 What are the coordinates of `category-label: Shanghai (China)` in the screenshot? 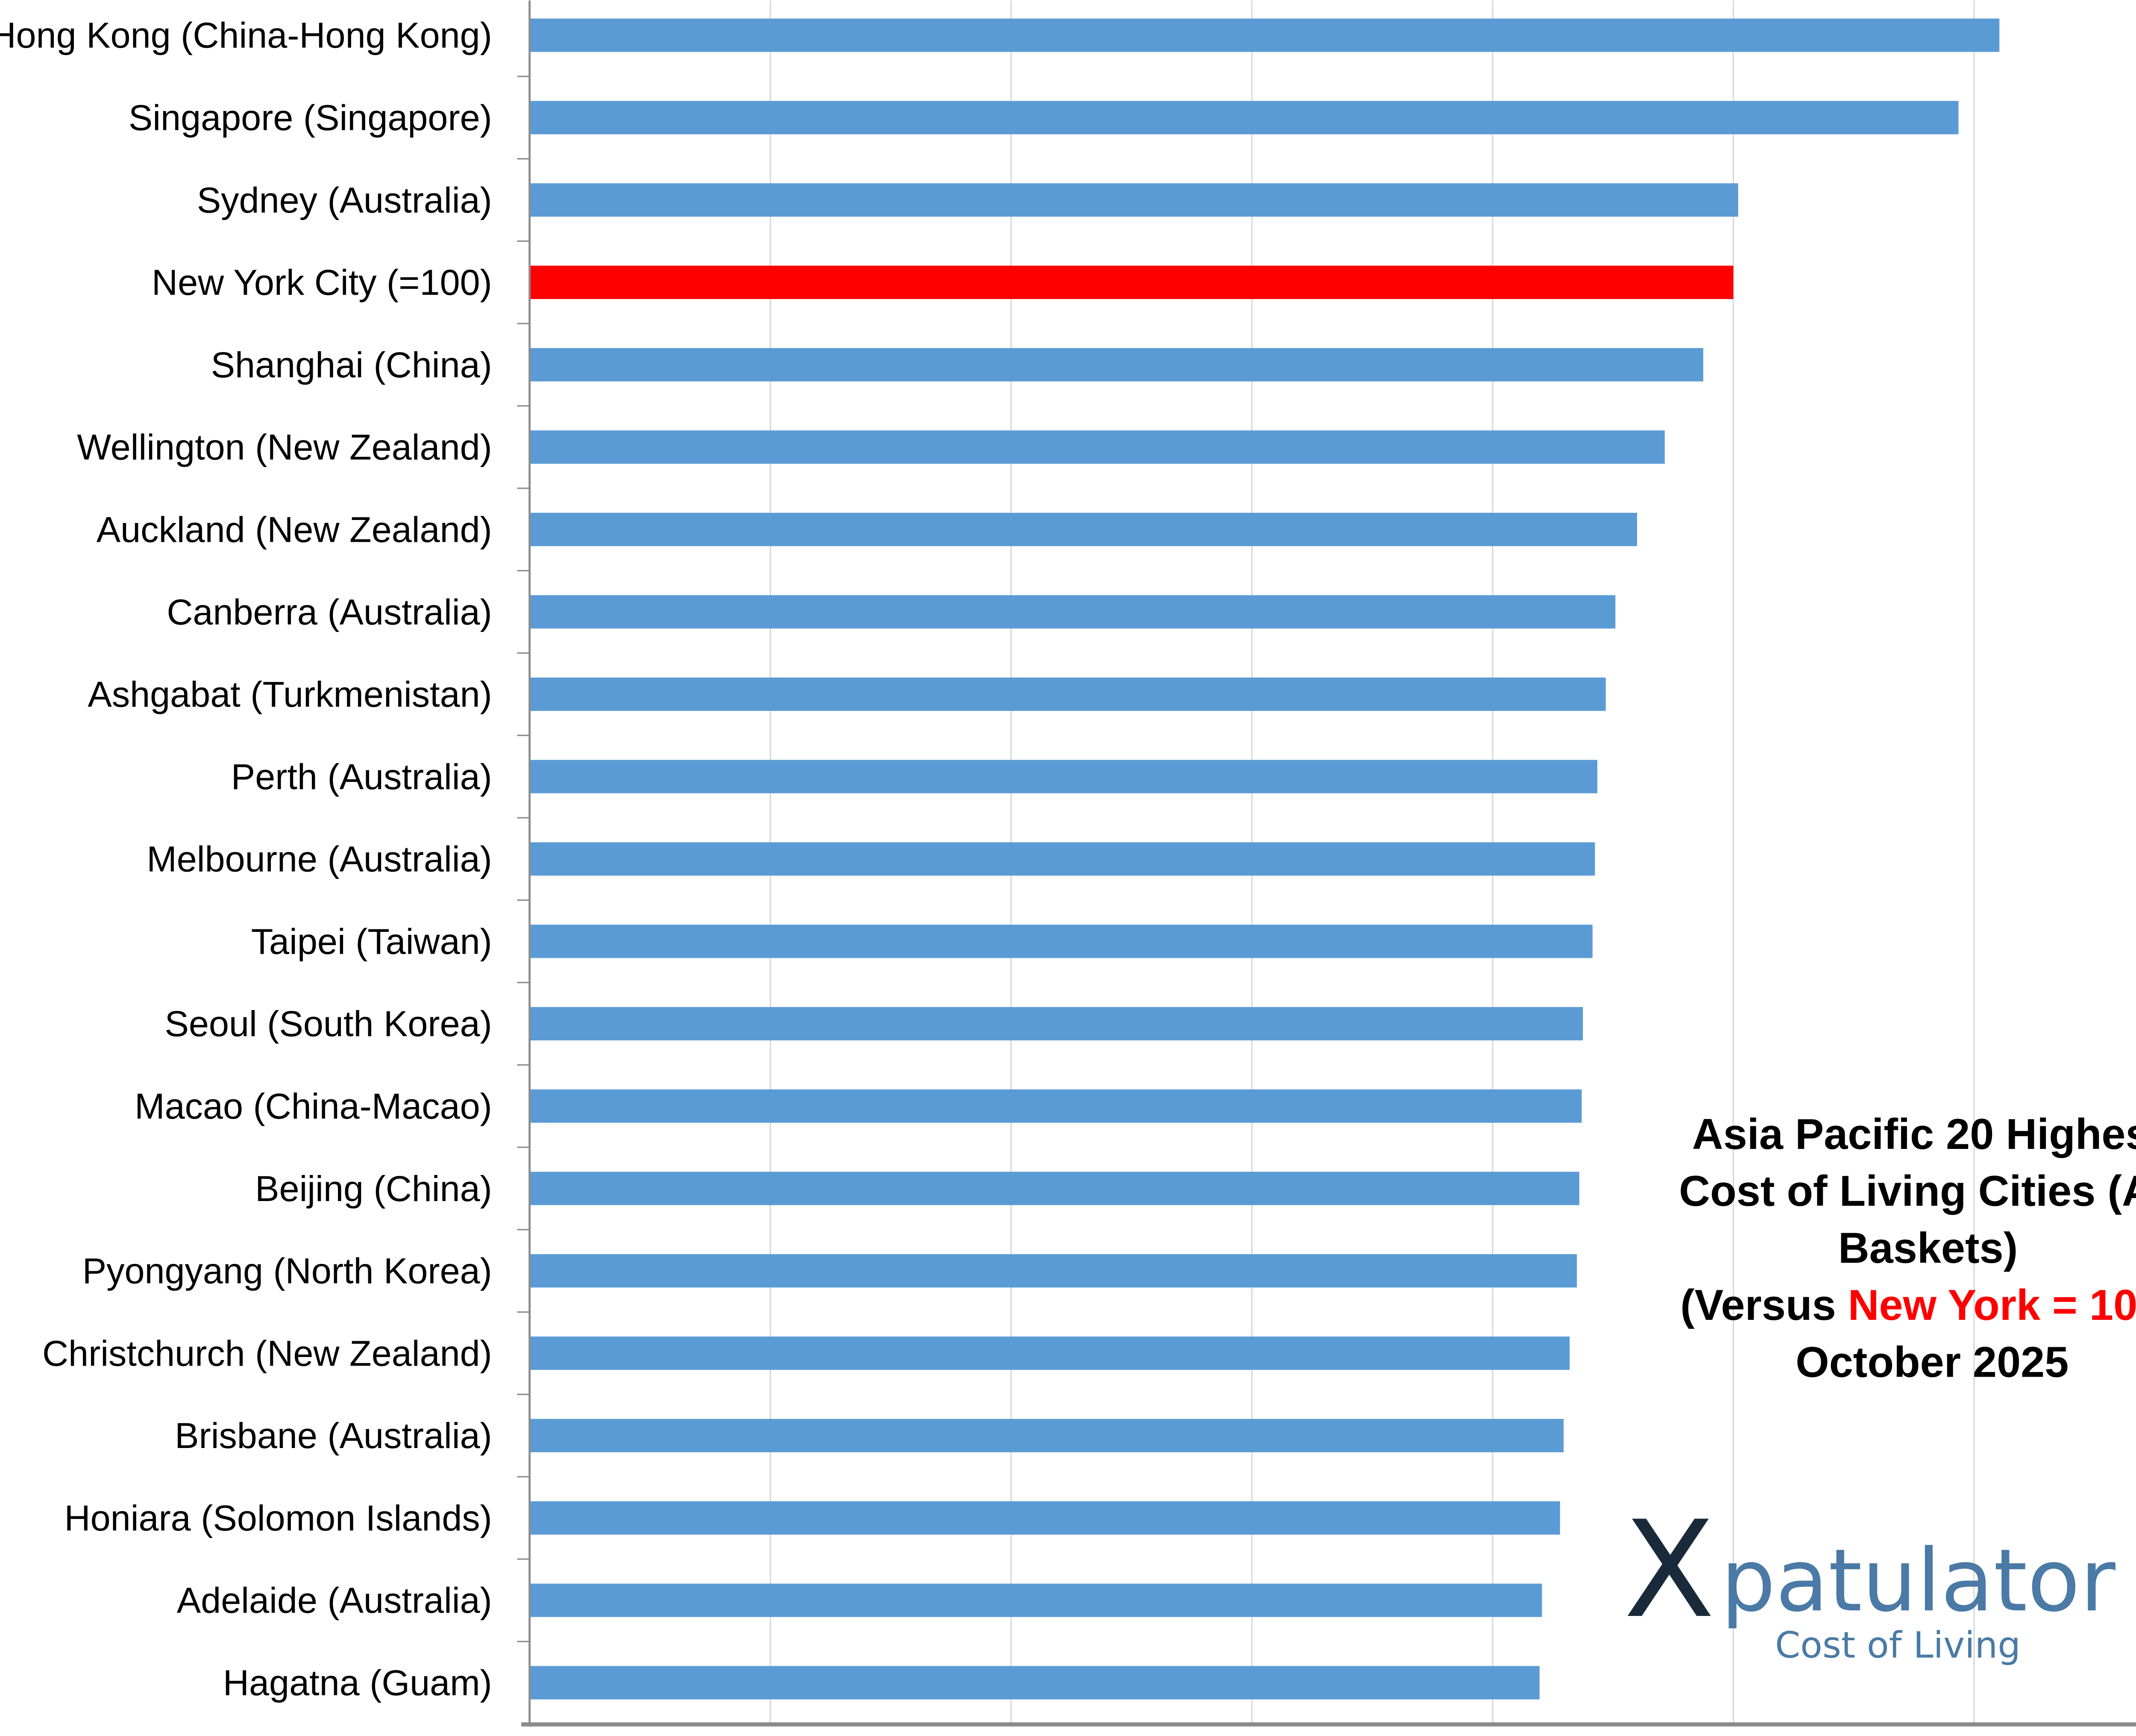 It's located at (352, 364).